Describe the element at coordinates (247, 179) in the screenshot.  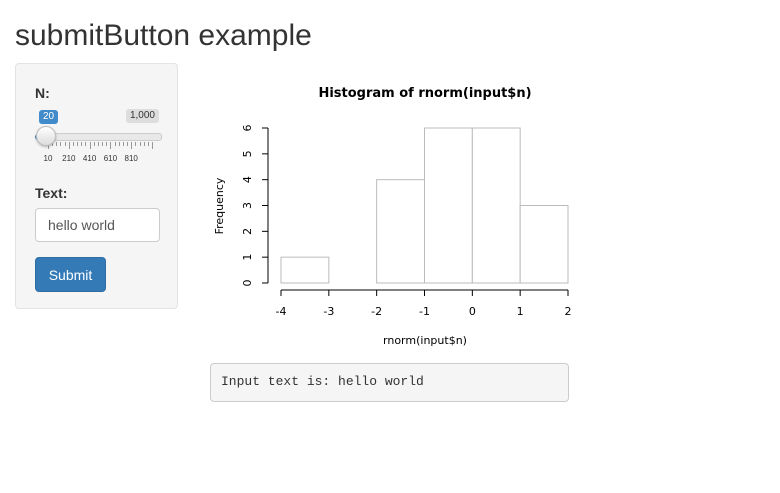
I see `y-tick-label: 4` at that location.